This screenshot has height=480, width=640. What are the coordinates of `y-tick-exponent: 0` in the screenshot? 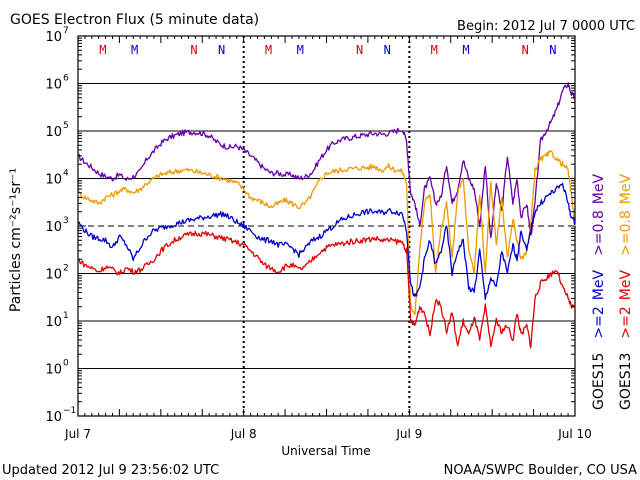 It's located at (66, 364).